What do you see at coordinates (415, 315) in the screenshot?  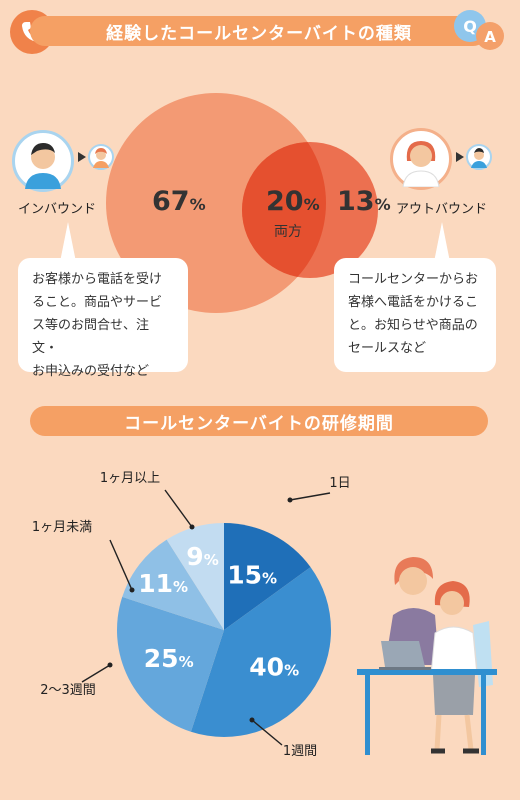 I see `outbound-description: コールセンターからお 客様へ電話をかけるこ と。お知らせや商品の セールスなど` at bounding box center [415, 315].